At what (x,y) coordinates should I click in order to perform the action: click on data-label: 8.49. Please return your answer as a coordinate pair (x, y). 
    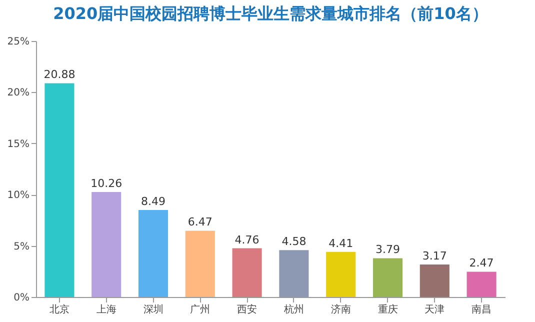
    Looking at the image, I should click on (153, 201).